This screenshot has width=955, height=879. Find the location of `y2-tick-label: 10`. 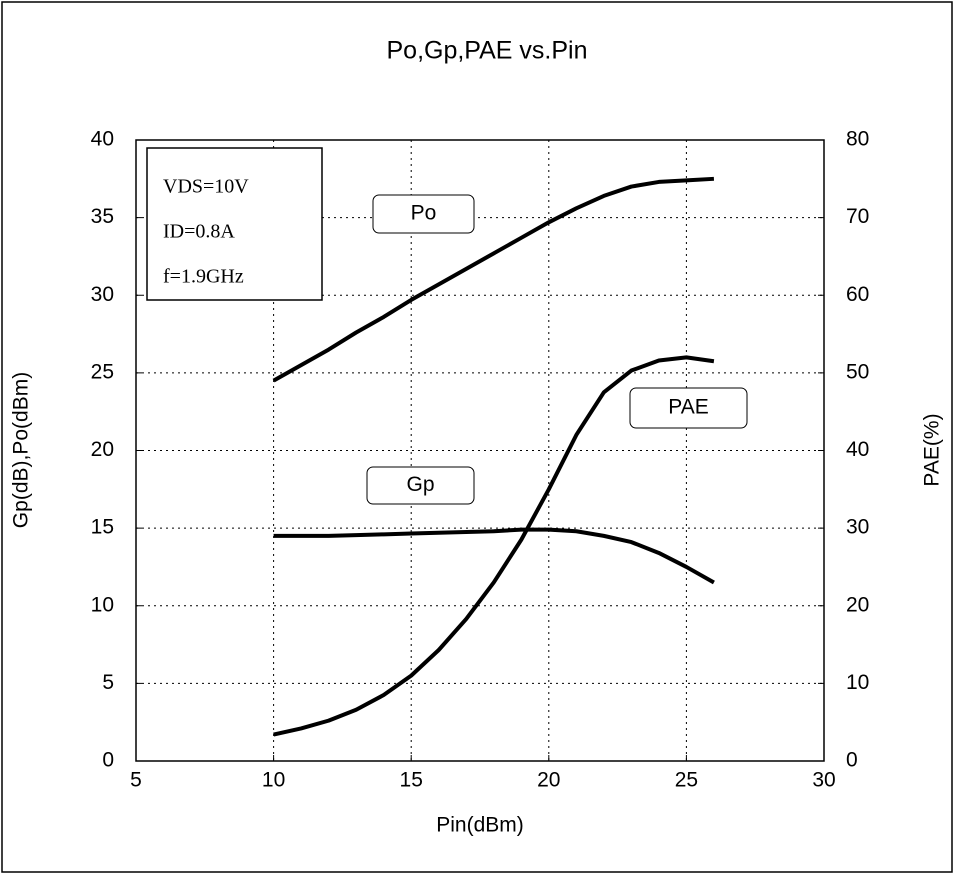

y2-tick-label: 10 is located at coordinates (857, 682).